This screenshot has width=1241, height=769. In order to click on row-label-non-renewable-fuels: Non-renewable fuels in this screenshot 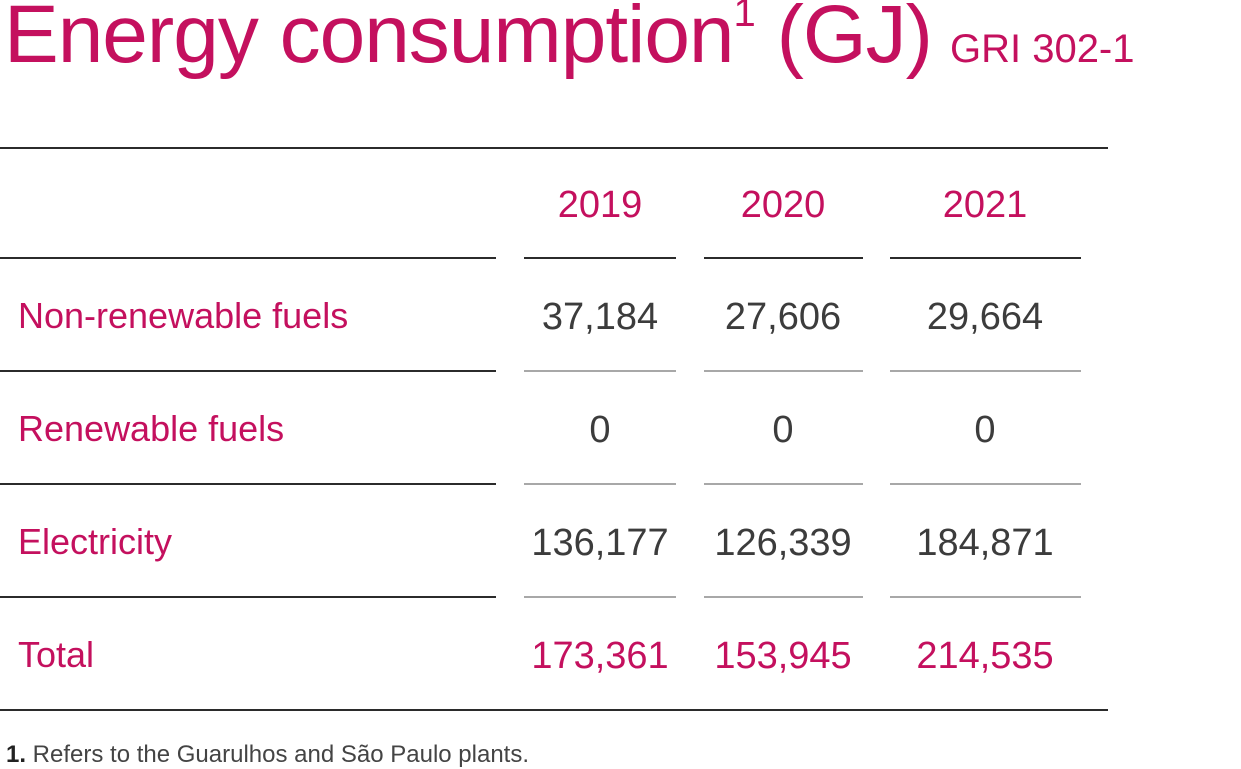, I will do `click(183, 315)`.